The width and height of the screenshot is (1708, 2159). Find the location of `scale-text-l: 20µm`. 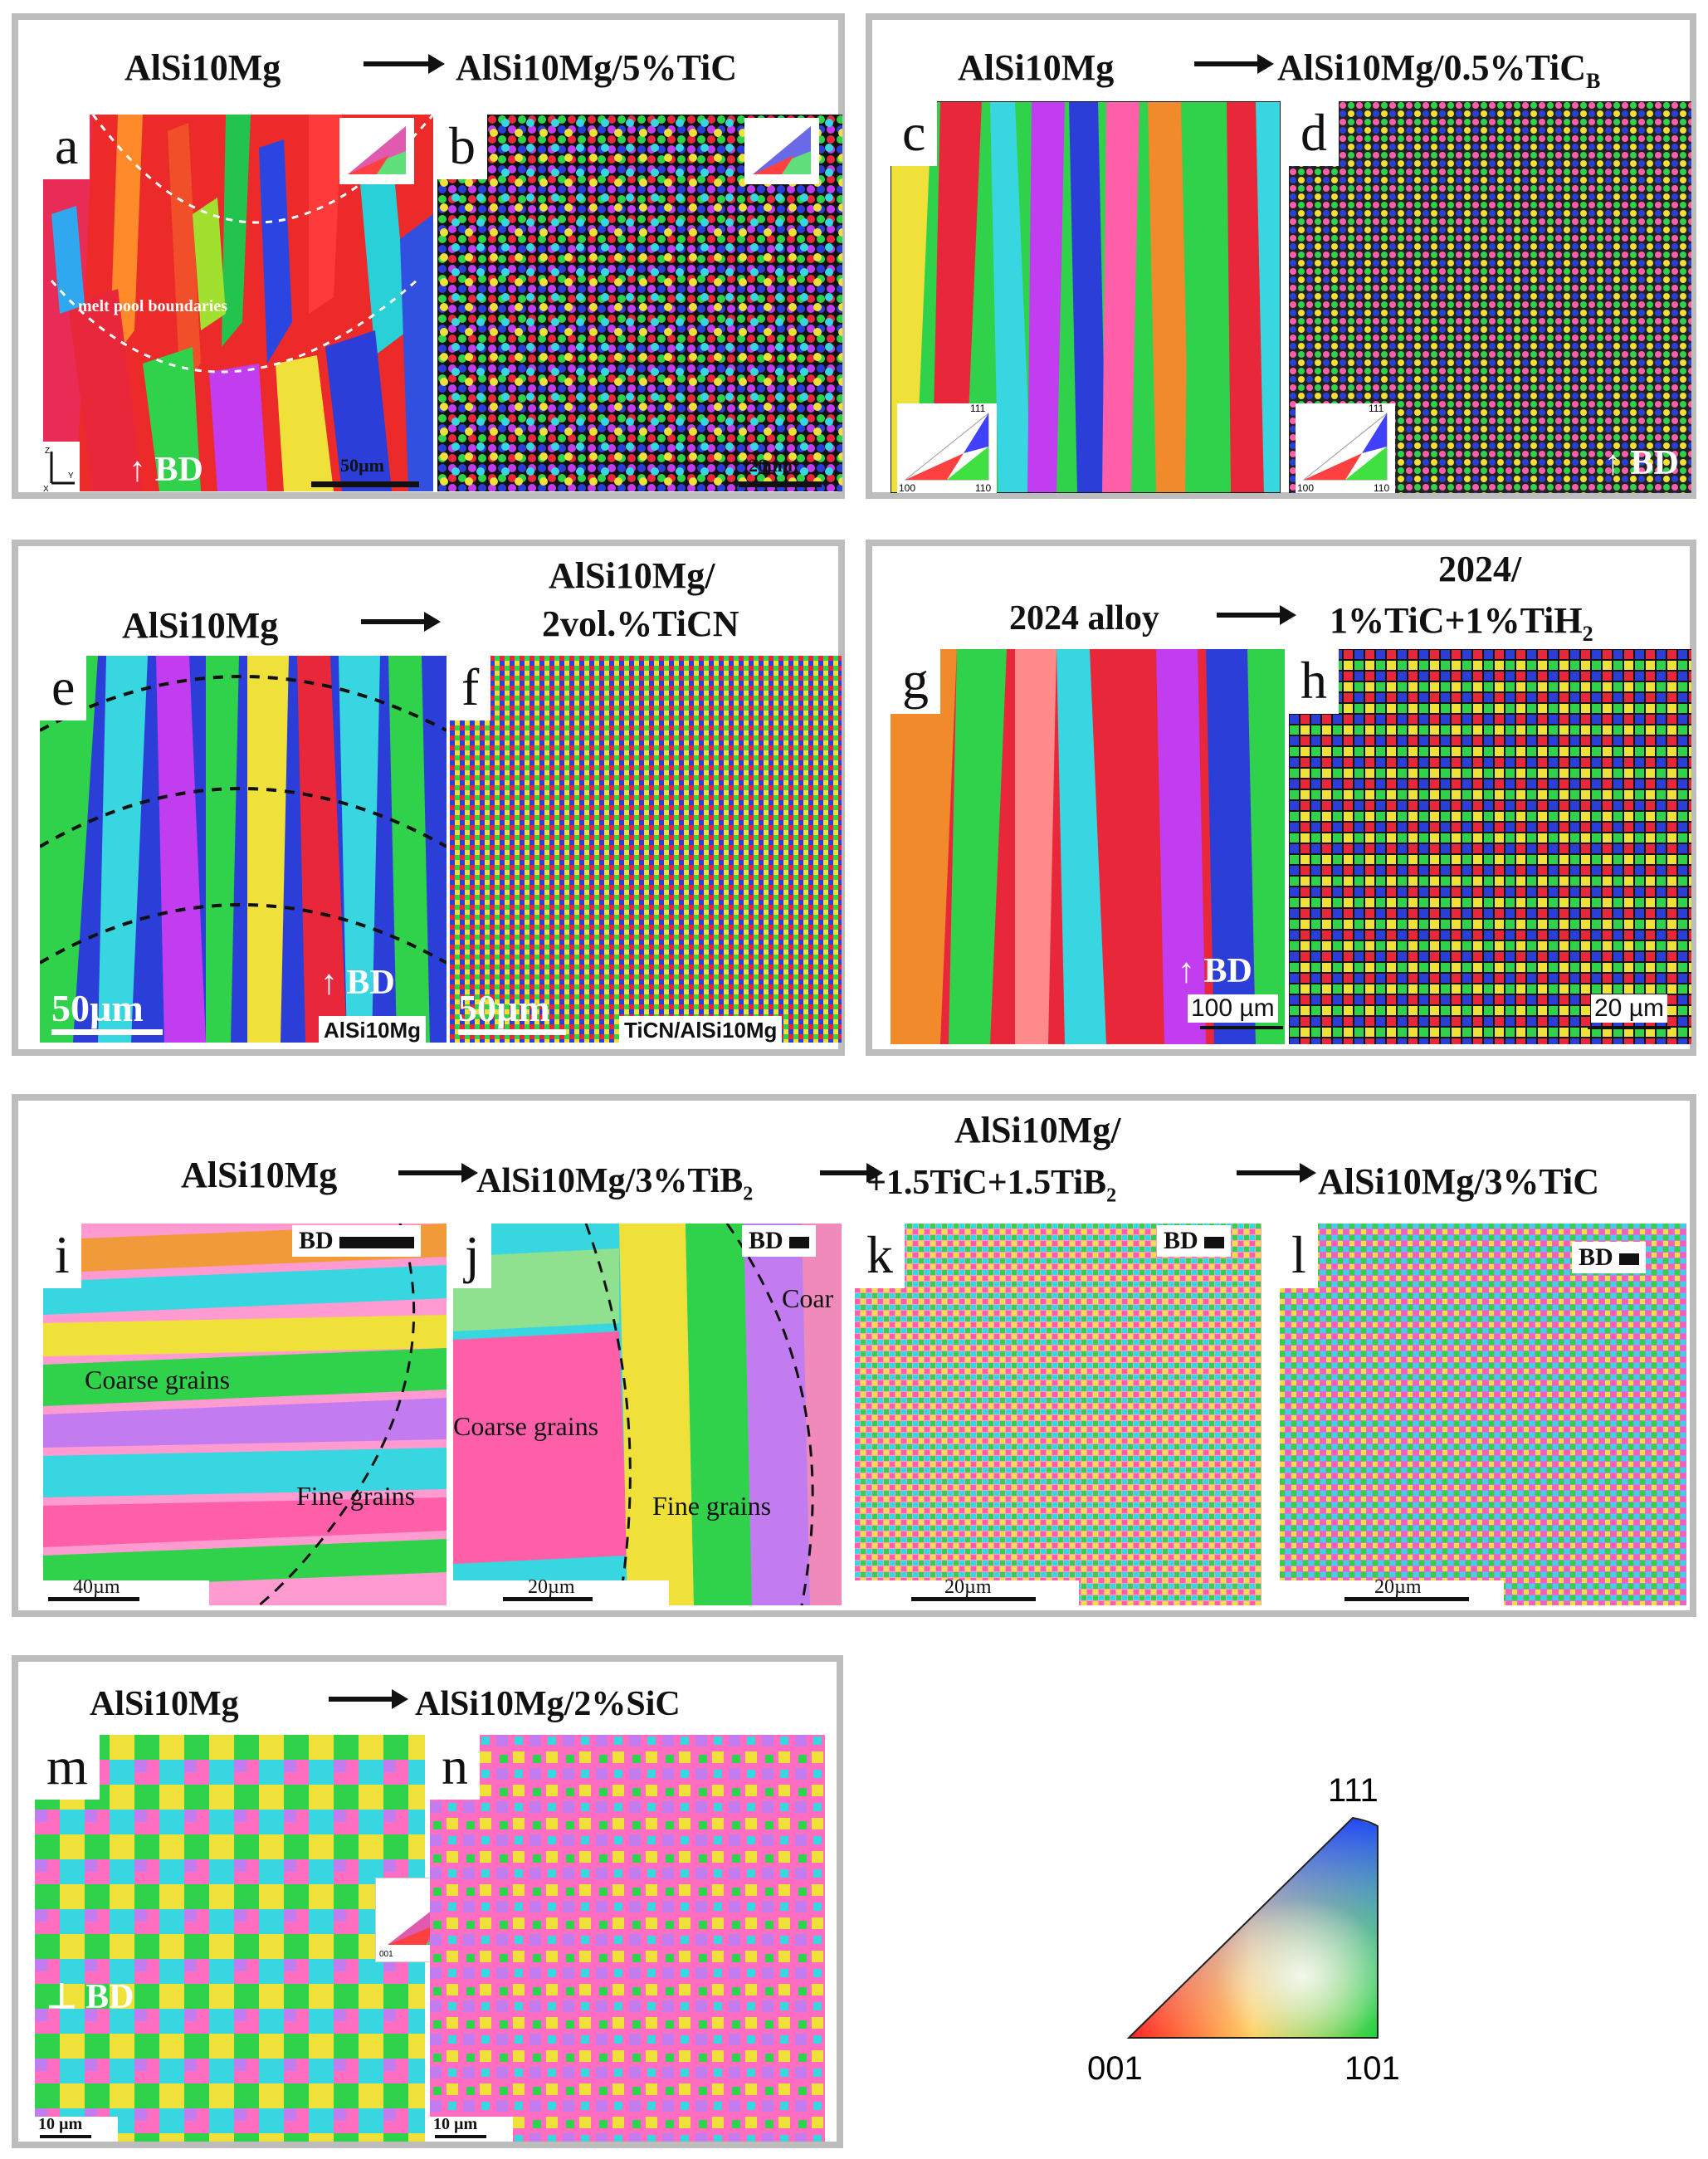

scale-text-l: 20µm is located at coordinates (1398, 1587).